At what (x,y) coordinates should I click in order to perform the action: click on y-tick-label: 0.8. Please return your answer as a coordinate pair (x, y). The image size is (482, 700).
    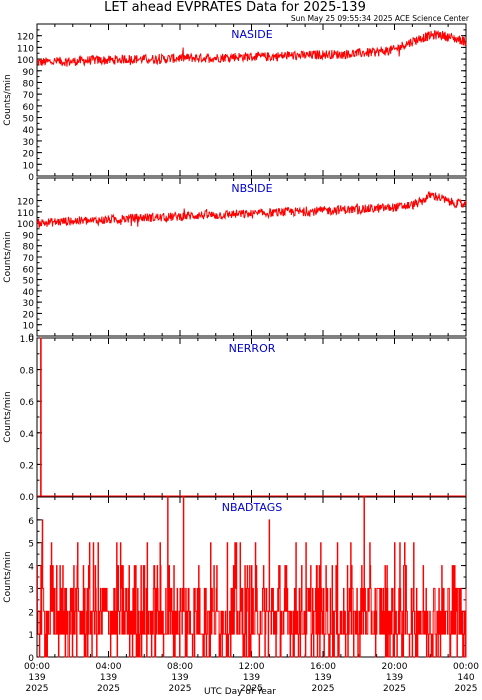
    Looking at the image, I should click on (27, 372).